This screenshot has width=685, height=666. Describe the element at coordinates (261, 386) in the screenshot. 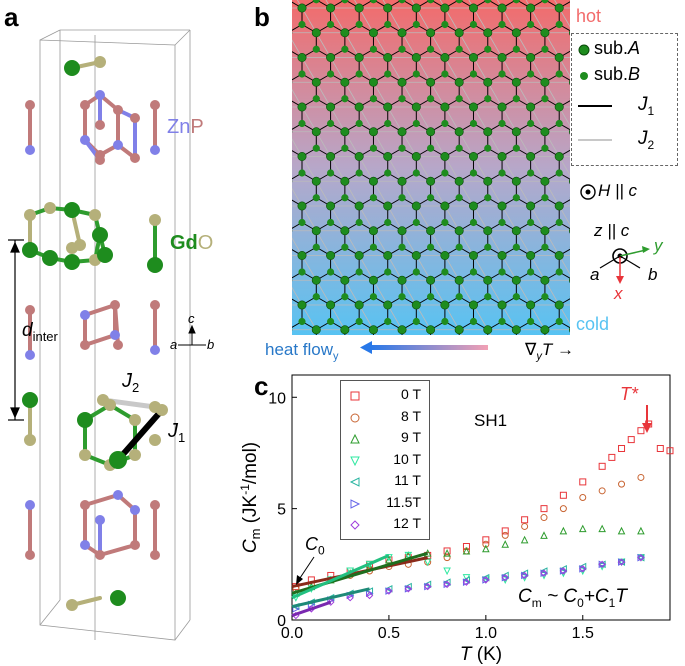

I see `panel-c-letter: c` at that location.